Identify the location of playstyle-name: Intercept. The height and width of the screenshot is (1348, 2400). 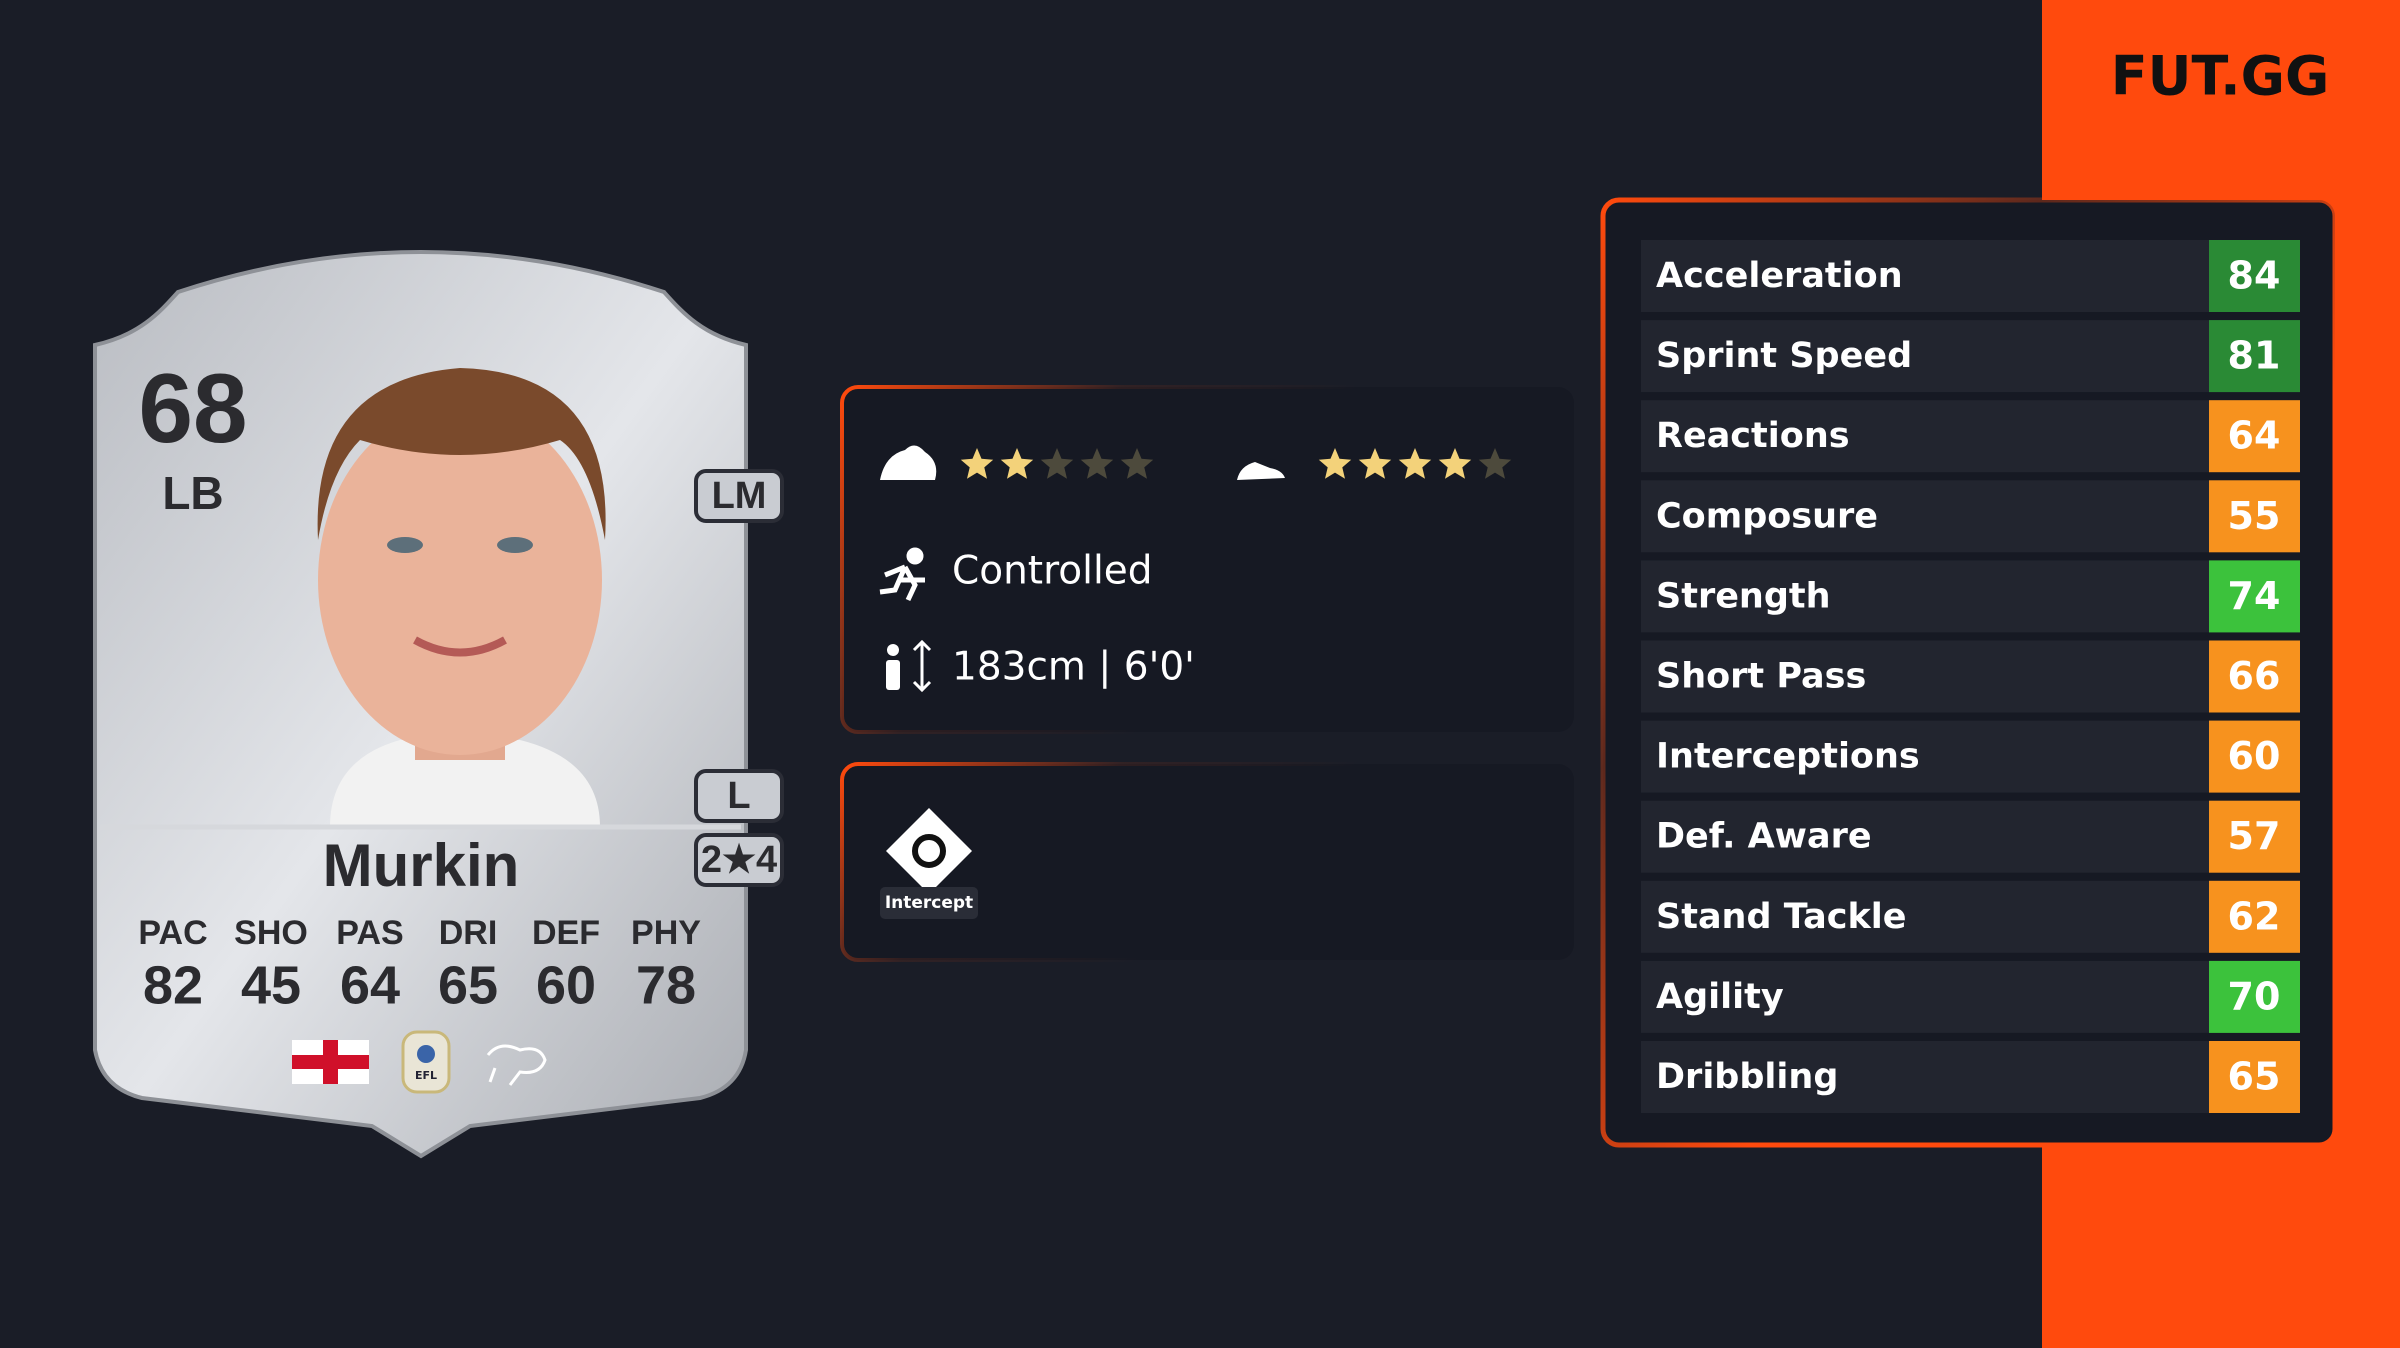
(929, 903).